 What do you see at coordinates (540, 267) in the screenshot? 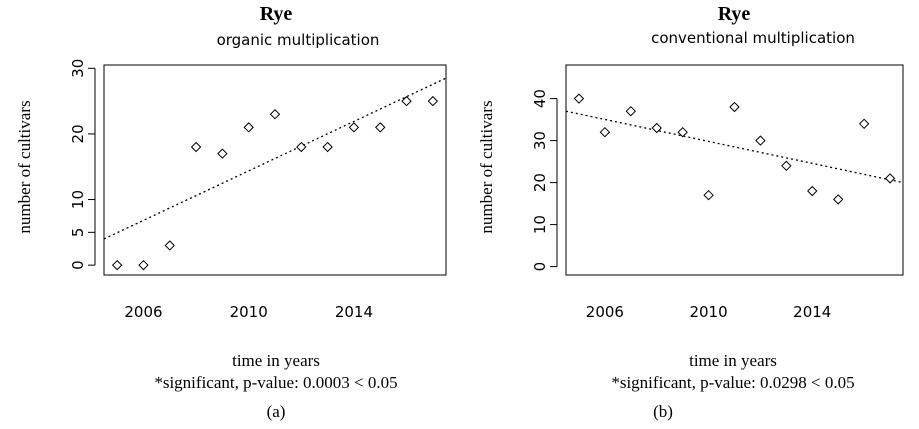
I see `panel-b-y-tick-label: 0` at bounding box center [540, 267].